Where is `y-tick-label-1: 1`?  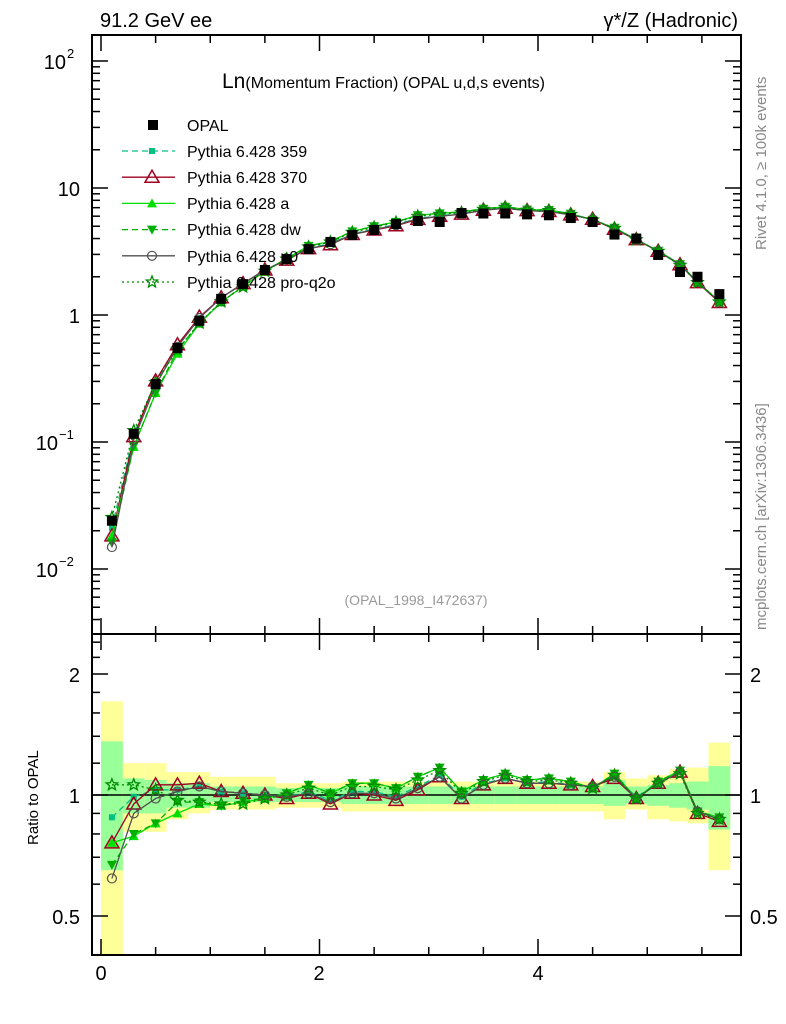
y-tick-label-1: 1 is located at coordinates (74, 317).